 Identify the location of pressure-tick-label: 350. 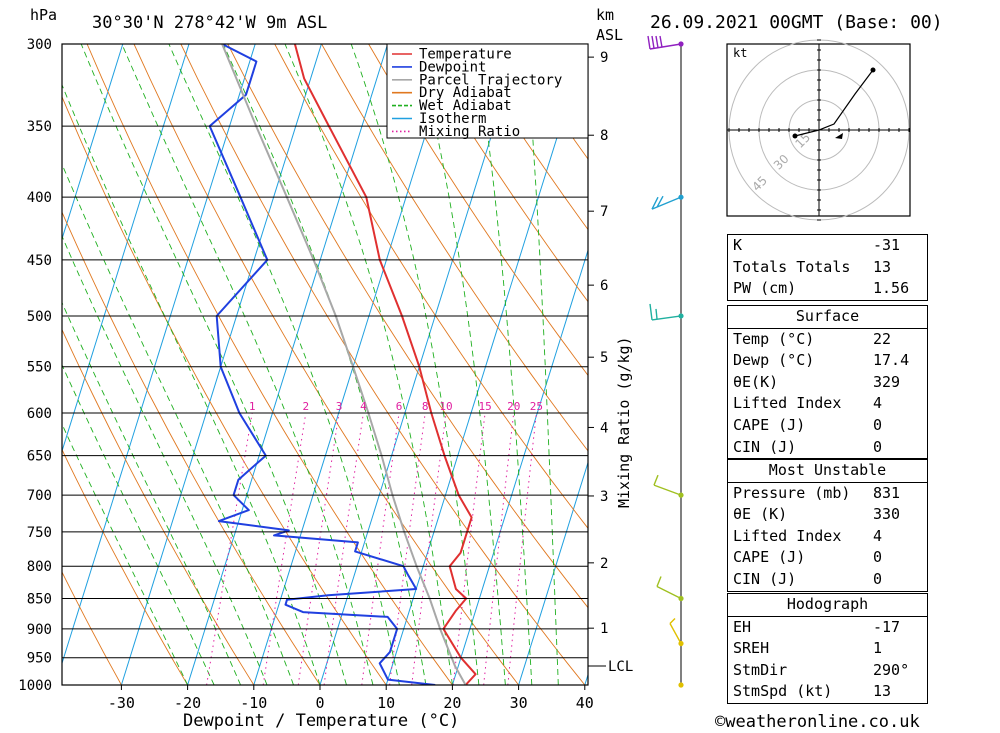
(39, 127).